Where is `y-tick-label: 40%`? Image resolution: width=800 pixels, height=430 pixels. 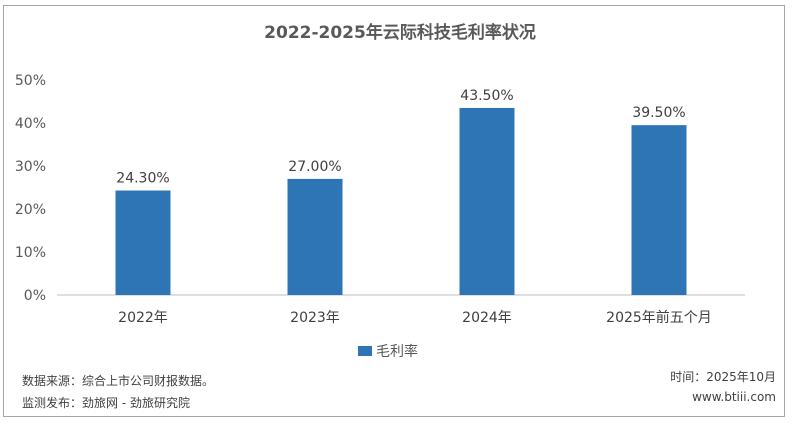
y-tick-label: 40% is located at coordinates (30, 124).